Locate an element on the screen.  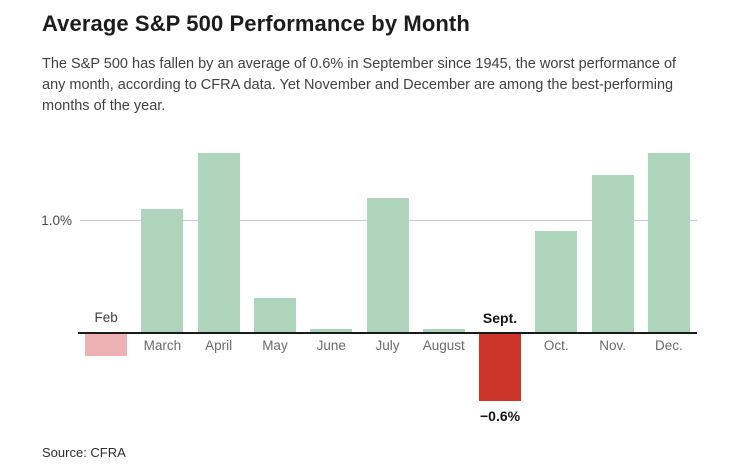
bar-march is located at coordinates (162, 270).